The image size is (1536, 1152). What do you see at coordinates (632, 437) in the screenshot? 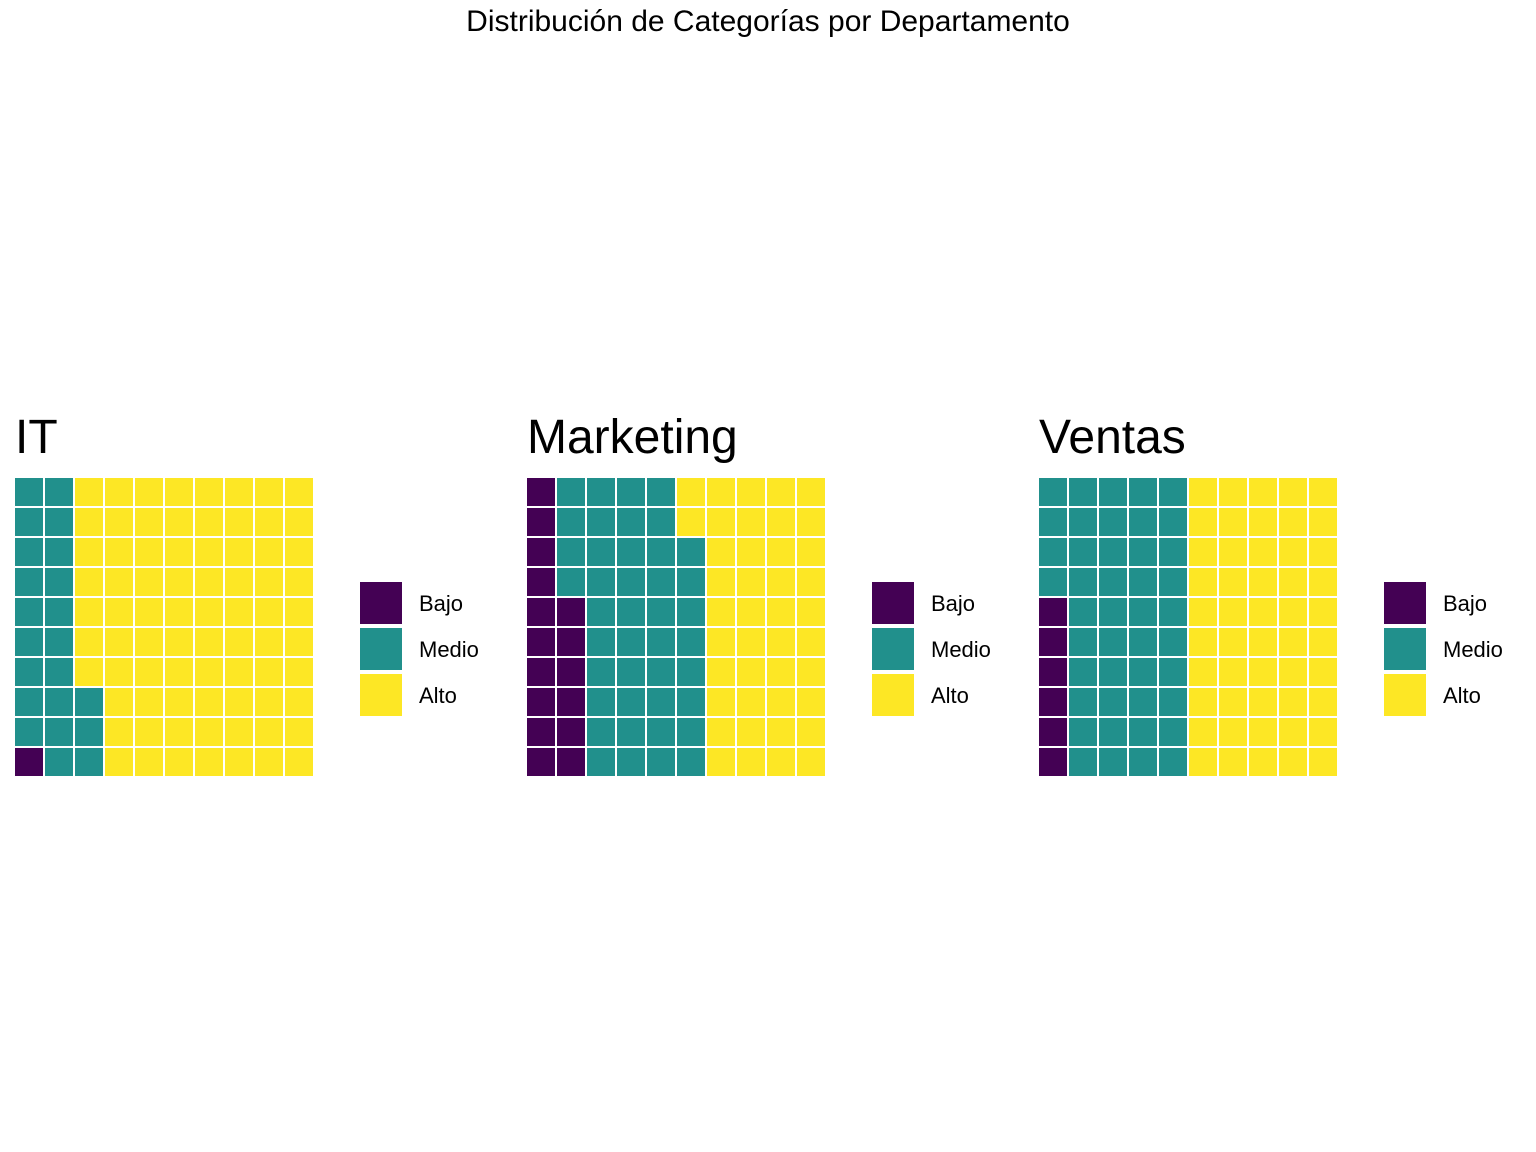
I see `panel-title-marketing: Marketing` at bounding box center [632, 437].